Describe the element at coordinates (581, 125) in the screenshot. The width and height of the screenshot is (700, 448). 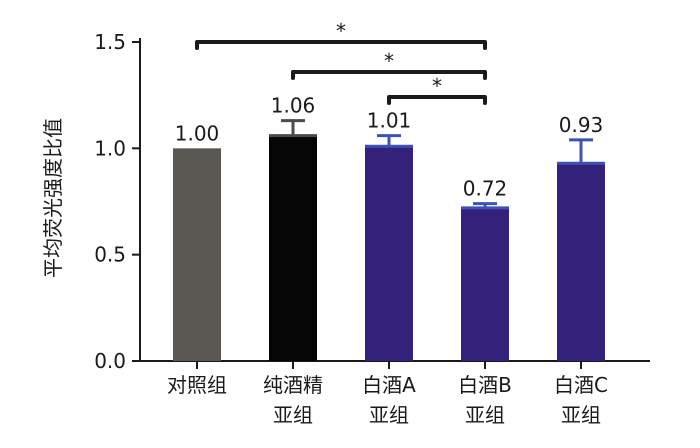
I see `data-label: 0.93` at that location.